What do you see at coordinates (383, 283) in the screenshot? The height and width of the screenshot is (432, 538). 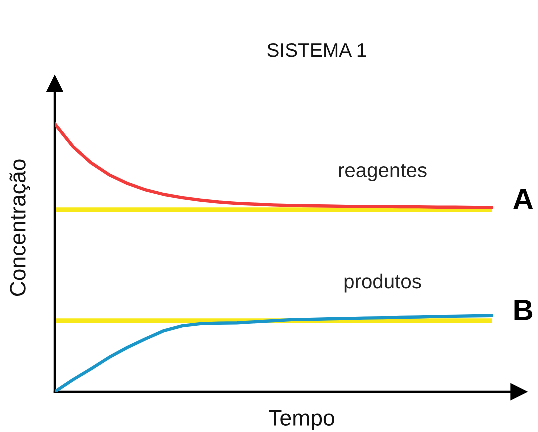 I see `series-label: produtos` at bounding box center [383, 283].